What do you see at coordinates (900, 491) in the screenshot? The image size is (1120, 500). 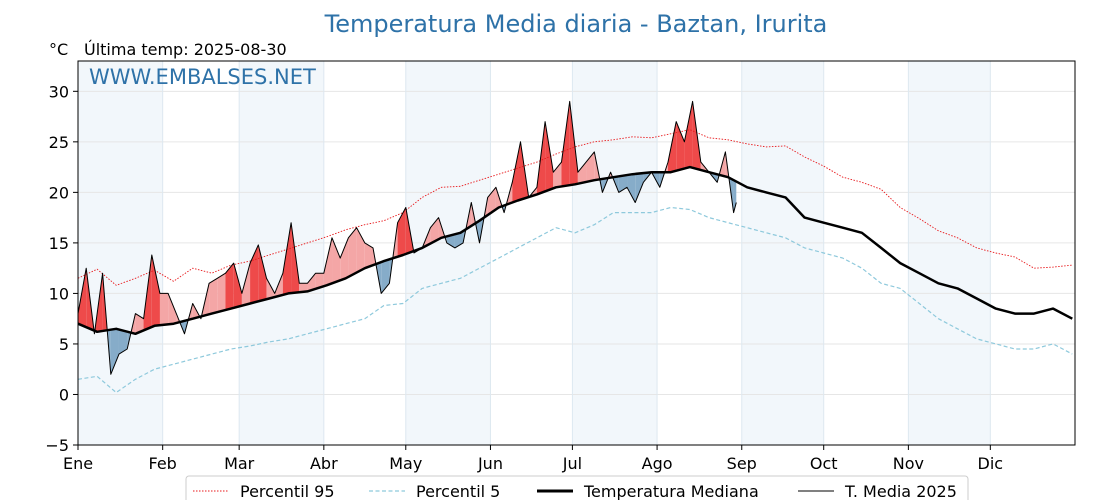 I see `legend-current-label: T. Media 2025` at bounding box center [900, 491].